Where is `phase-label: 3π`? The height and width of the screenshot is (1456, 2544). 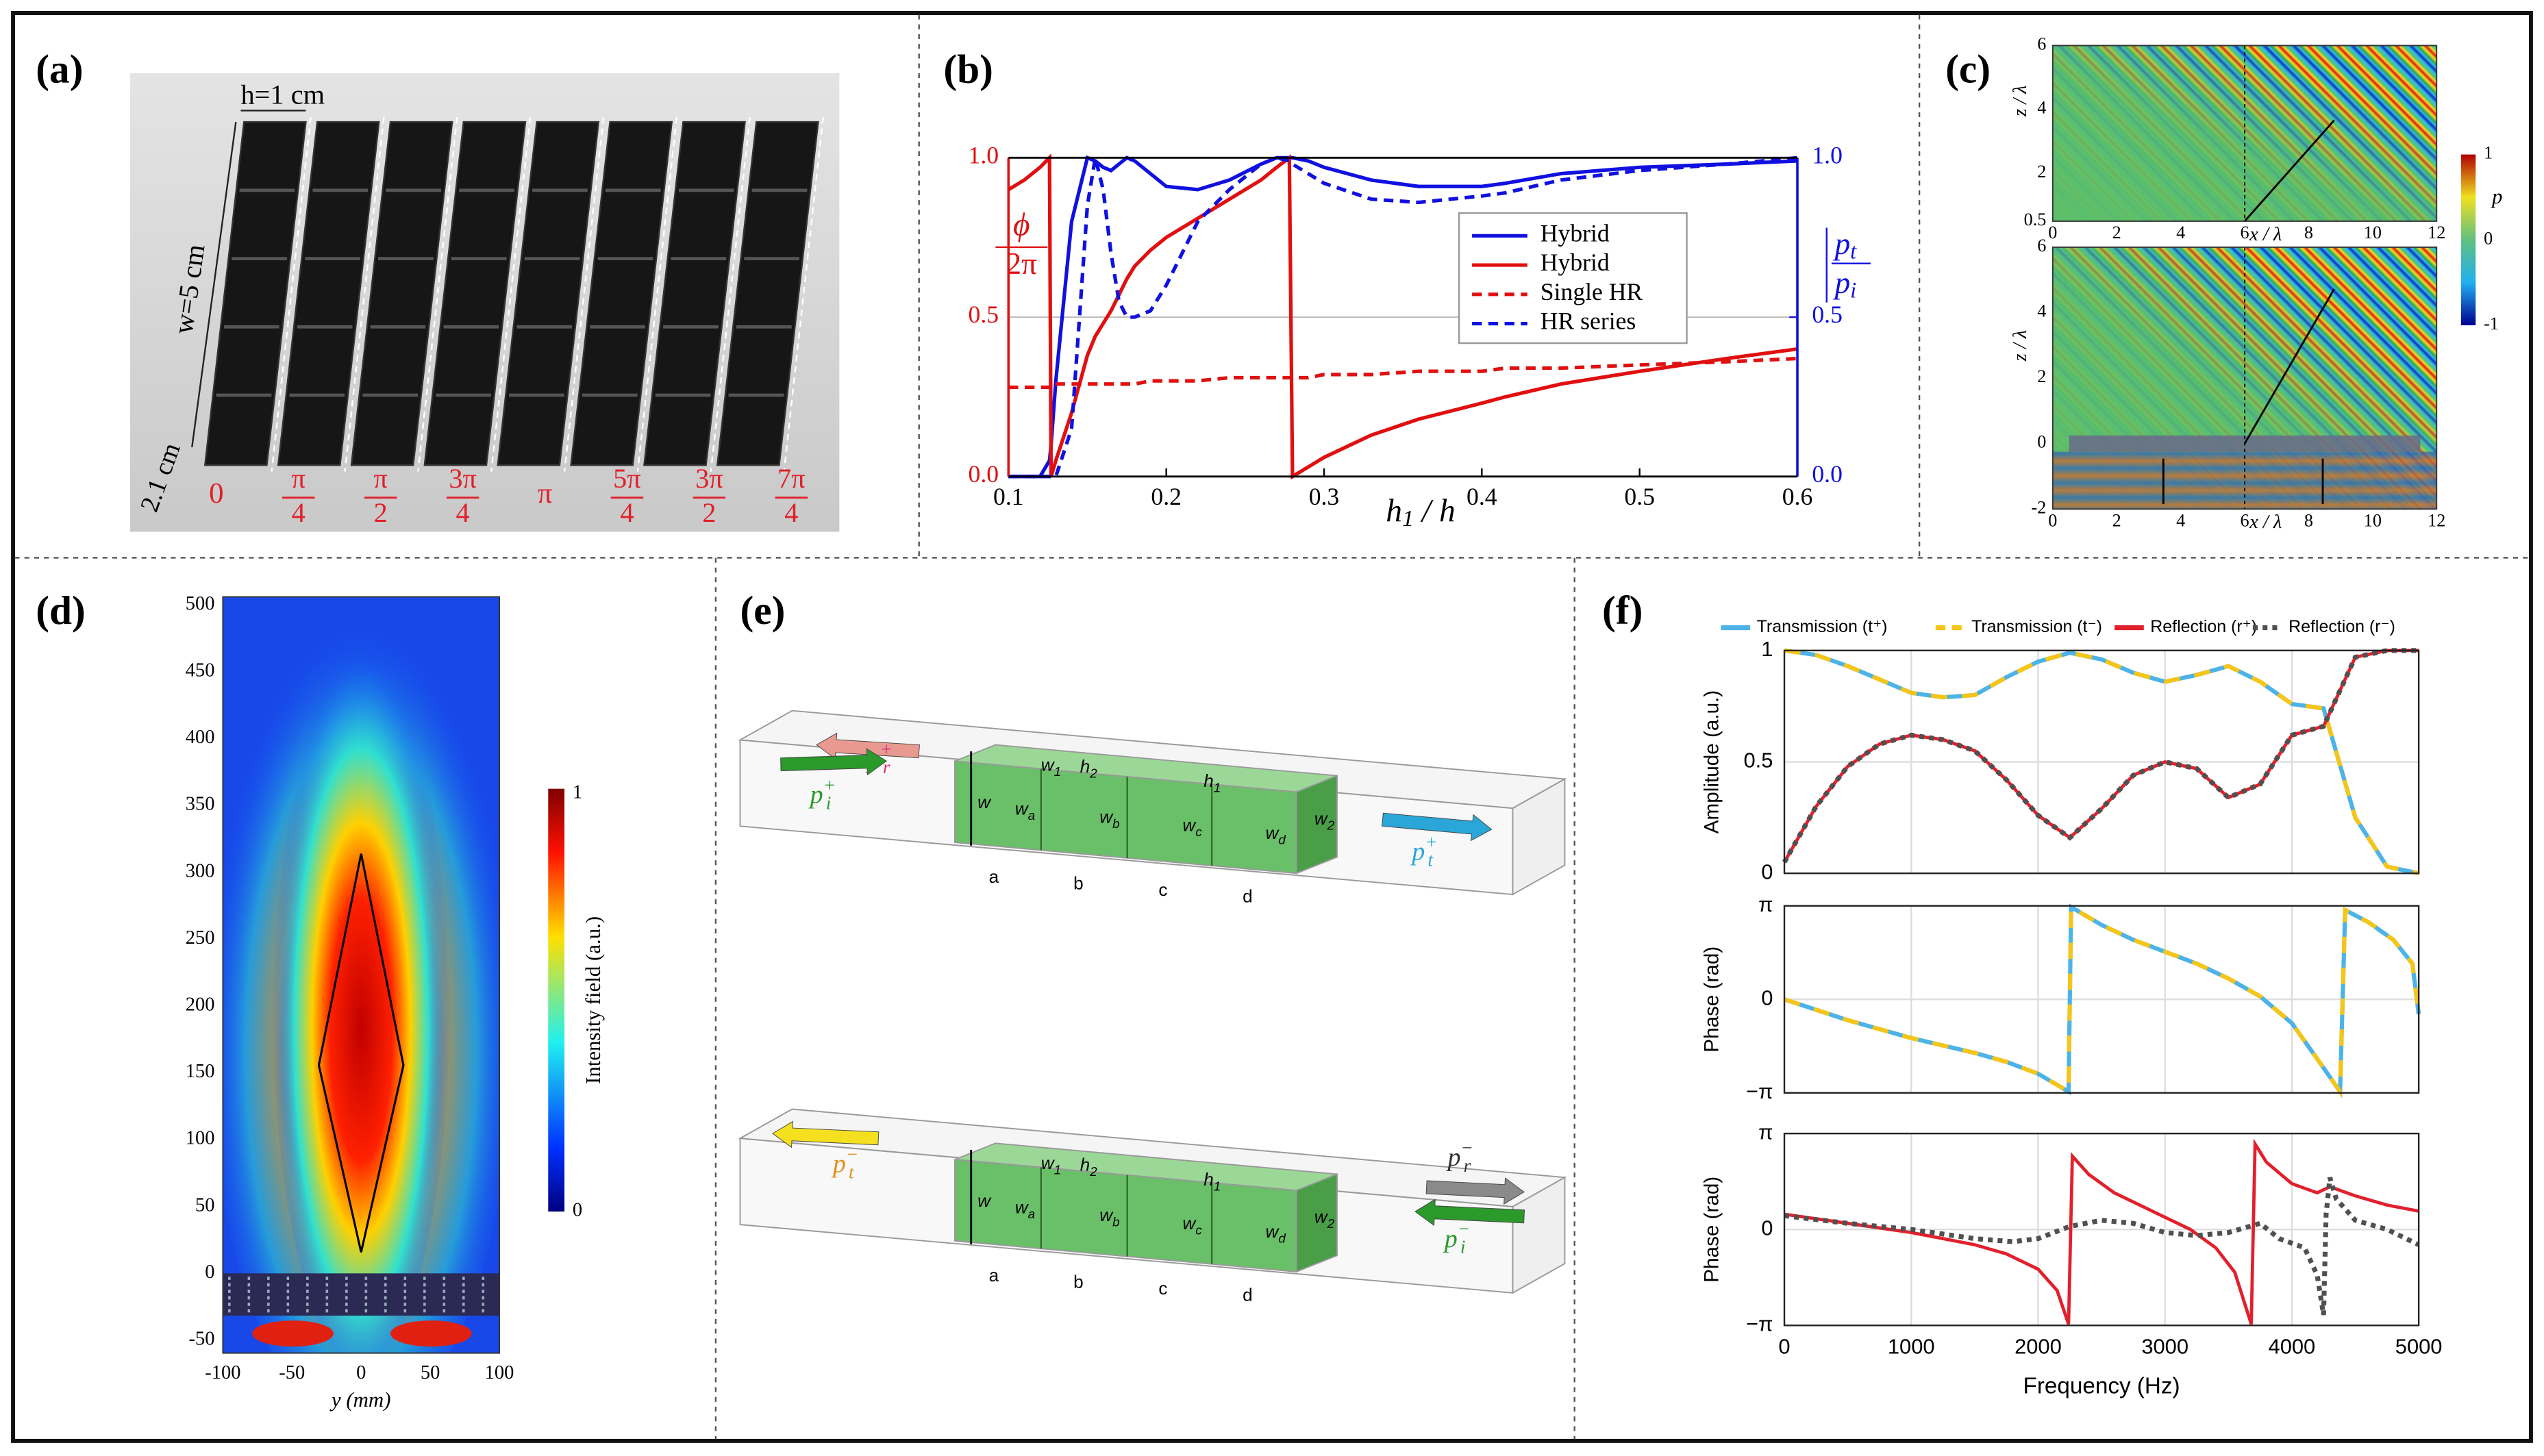
phase-label: 3π is located at coordinates (463, 478).